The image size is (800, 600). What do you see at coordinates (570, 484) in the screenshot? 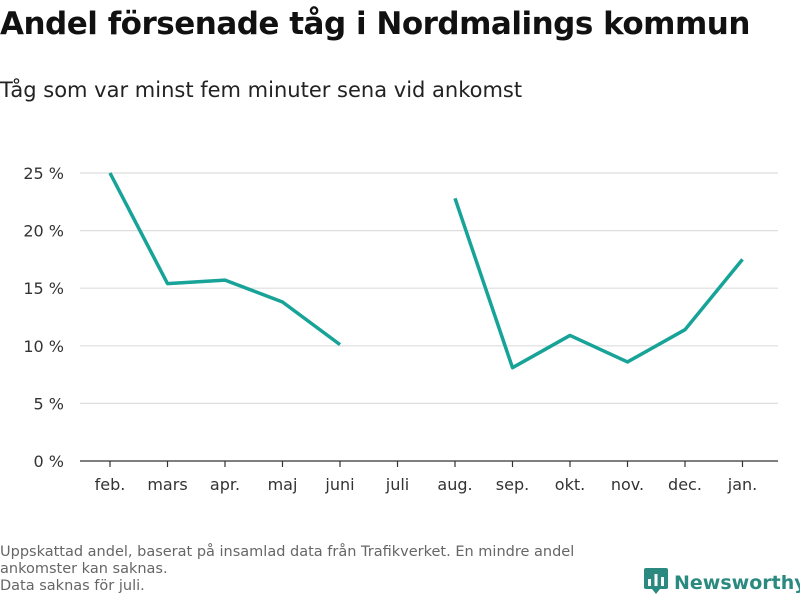
I see `x-tick-label: okt.` at bounding box center [570, 484].